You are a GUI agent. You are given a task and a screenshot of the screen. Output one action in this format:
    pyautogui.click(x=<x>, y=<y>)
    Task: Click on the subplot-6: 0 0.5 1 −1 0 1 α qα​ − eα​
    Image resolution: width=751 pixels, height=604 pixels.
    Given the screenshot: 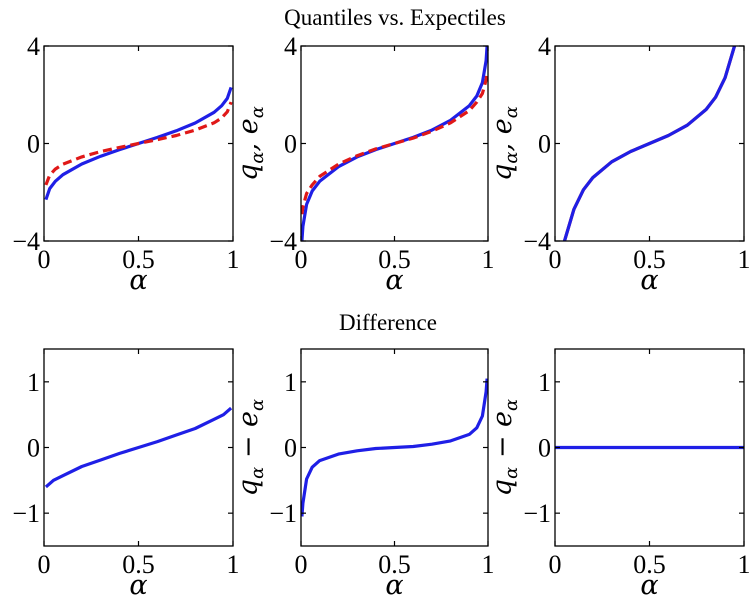 What is the action you would take?
    pyautogui.click(x=619, y=474)
    